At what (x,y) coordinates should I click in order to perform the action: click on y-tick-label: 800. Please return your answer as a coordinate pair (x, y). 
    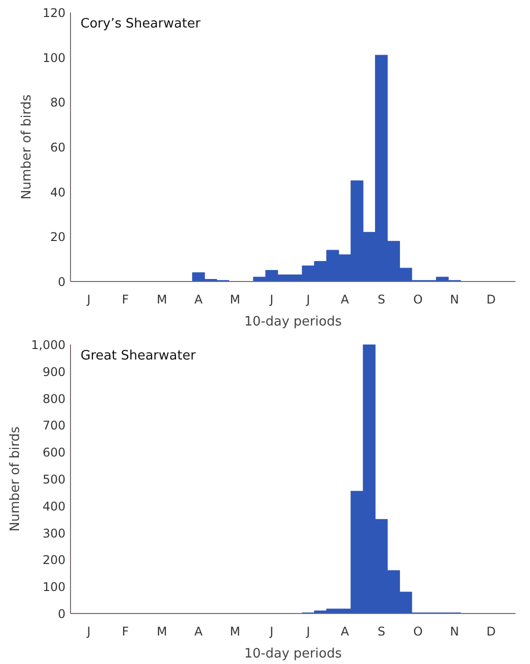
    Looking at the image, I should click on (54, 399).